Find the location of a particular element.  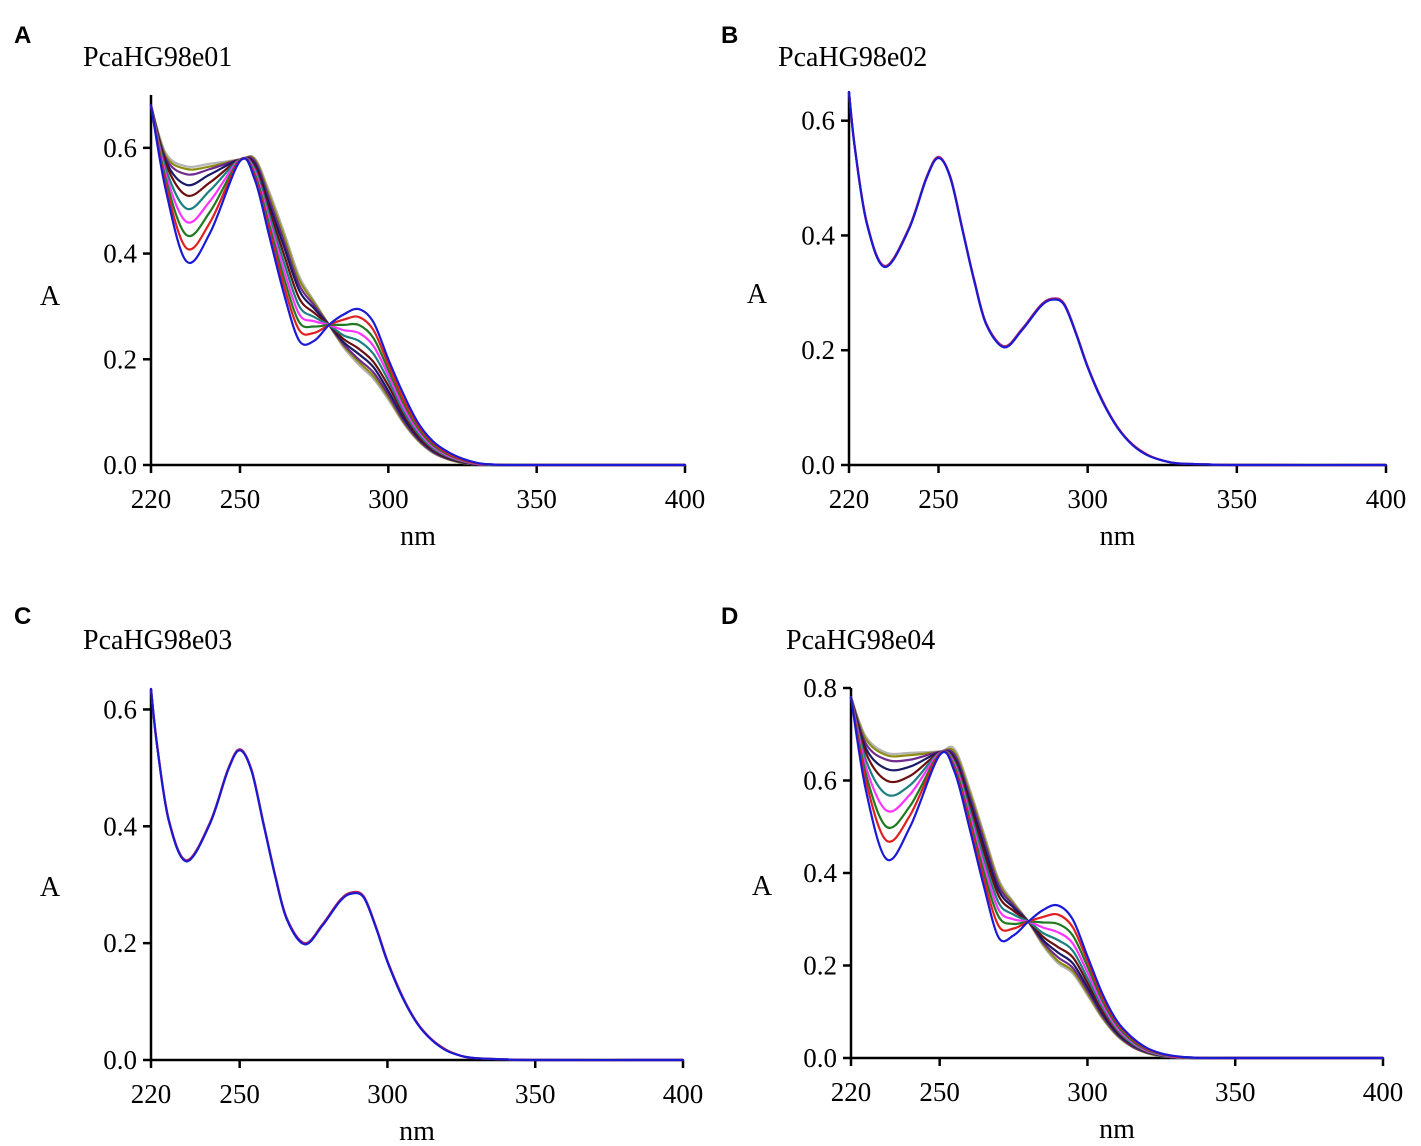

panel-title-a: PcaHG98e01 is located at coordinates (157, 57).